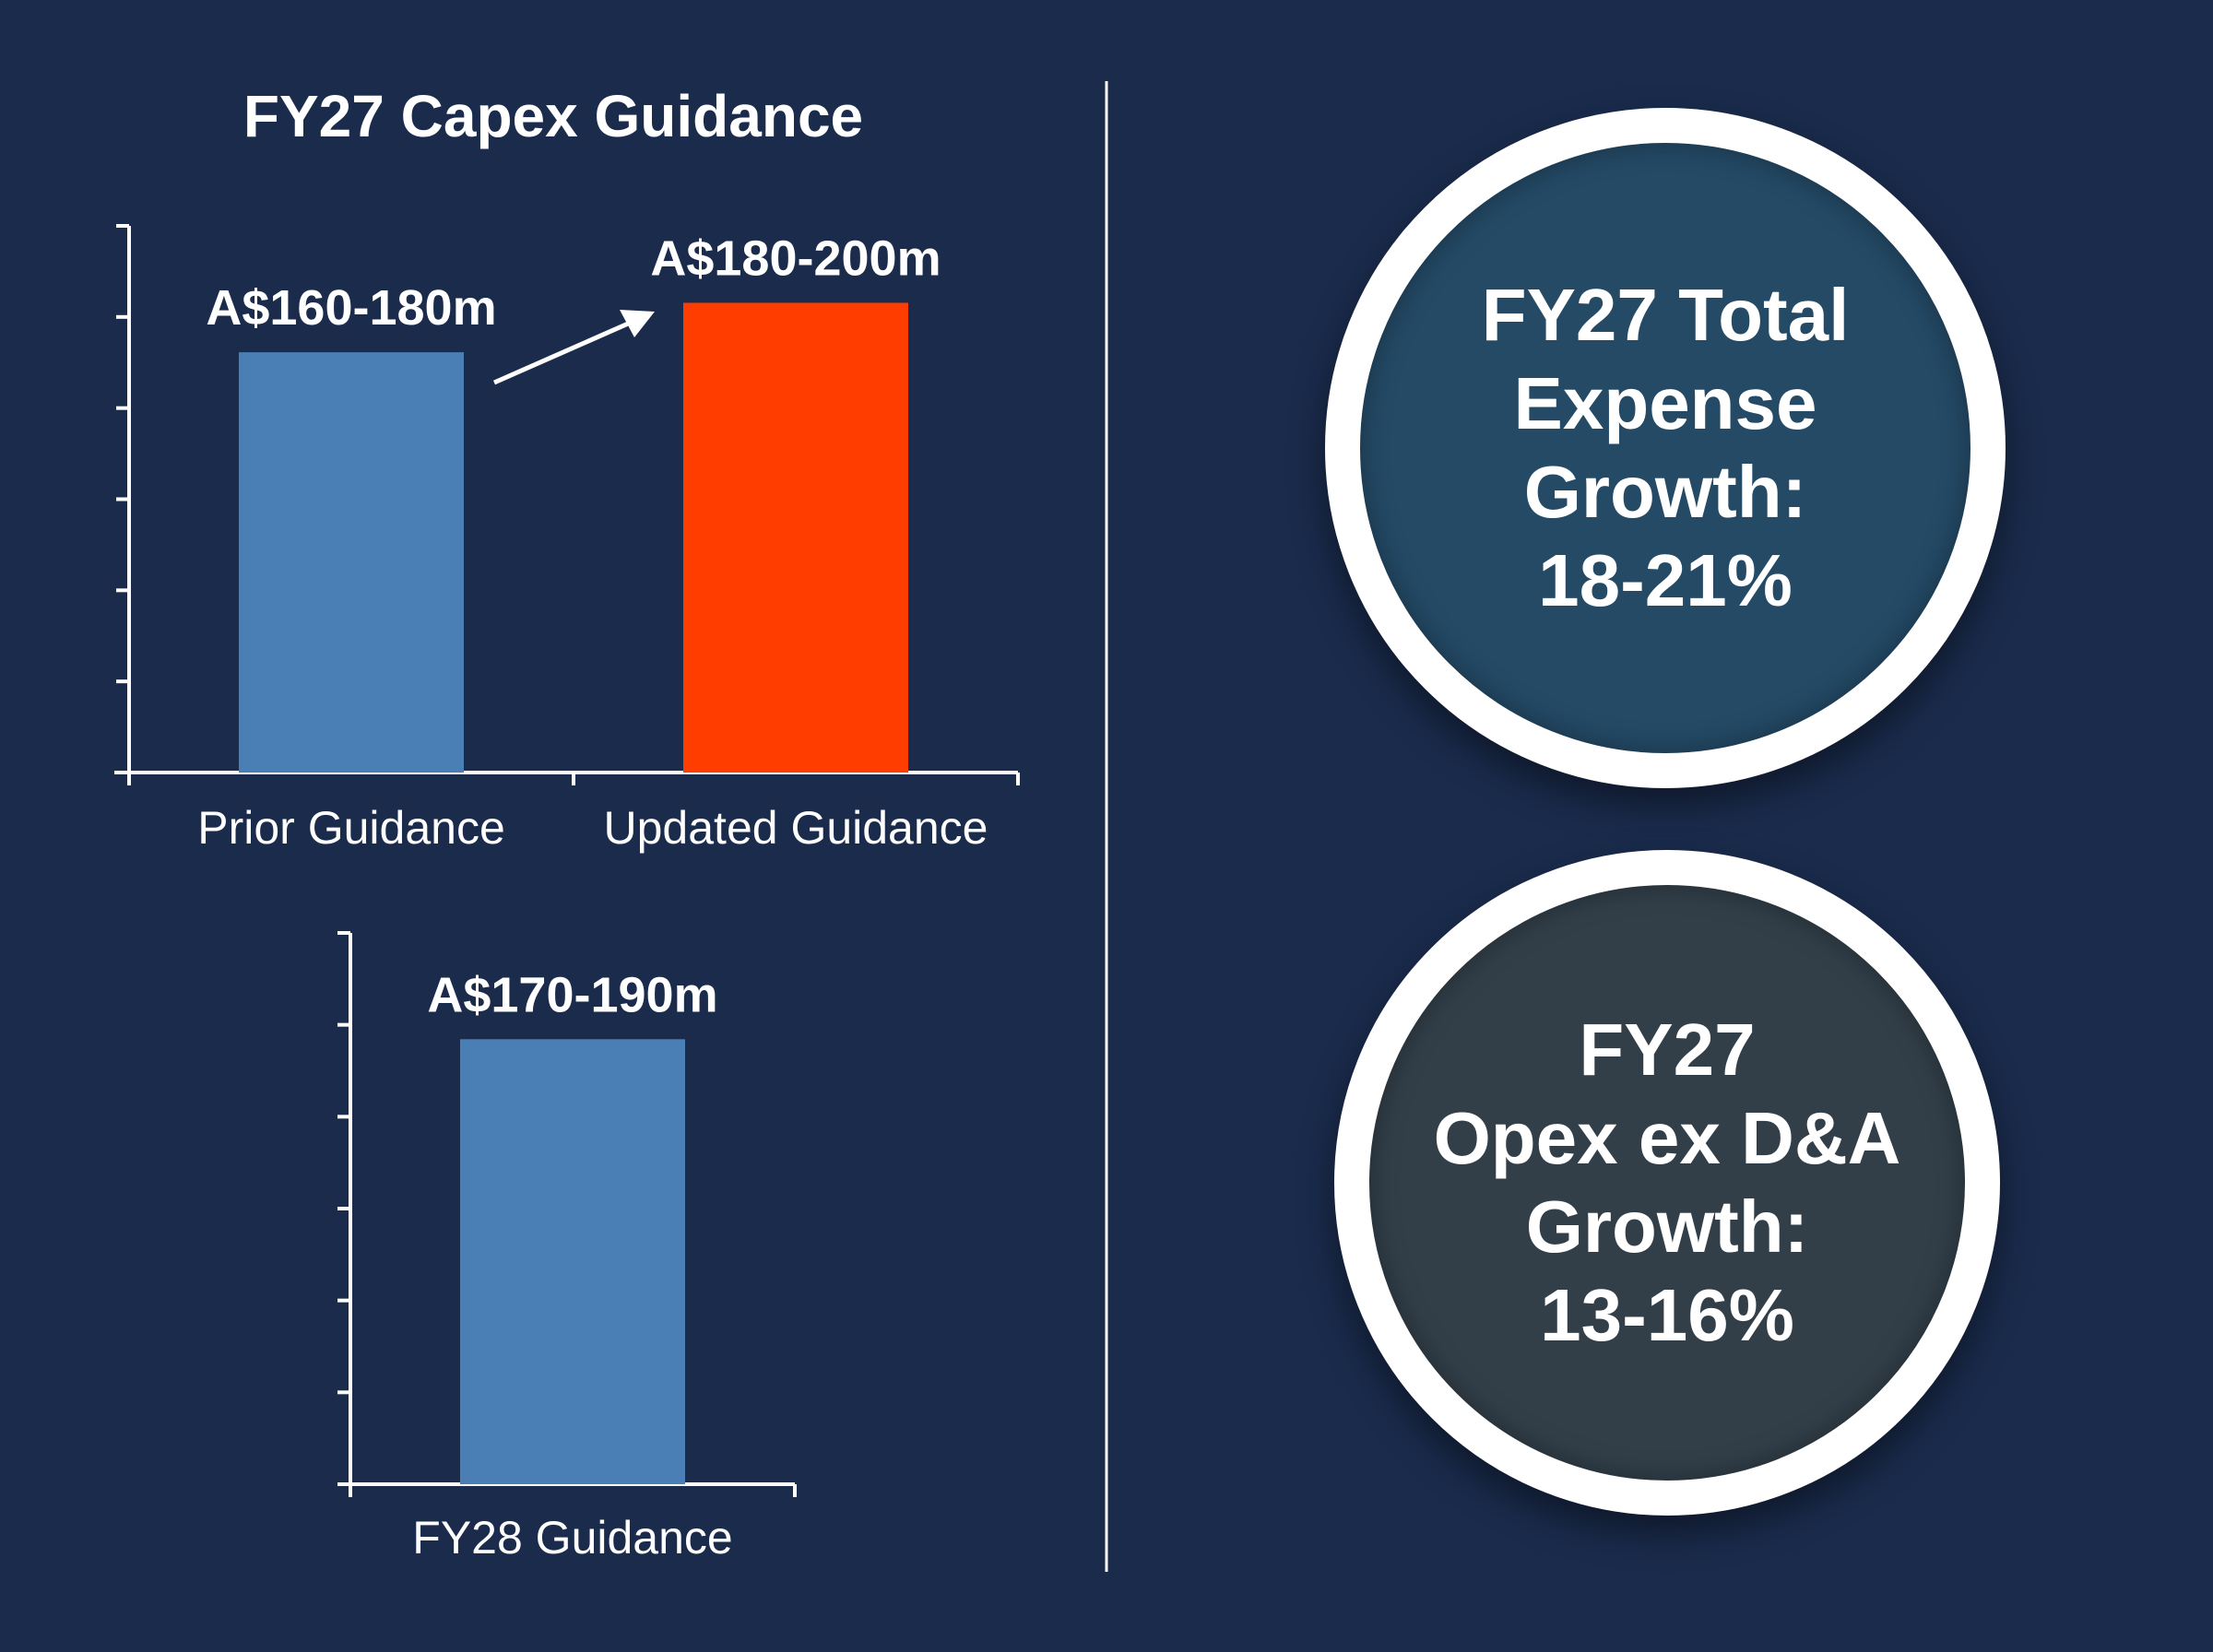 Image resolution: width=2213 pixels, height=1652 pixels. I want to click on data-label: A$160-180m, so click(351, 308).